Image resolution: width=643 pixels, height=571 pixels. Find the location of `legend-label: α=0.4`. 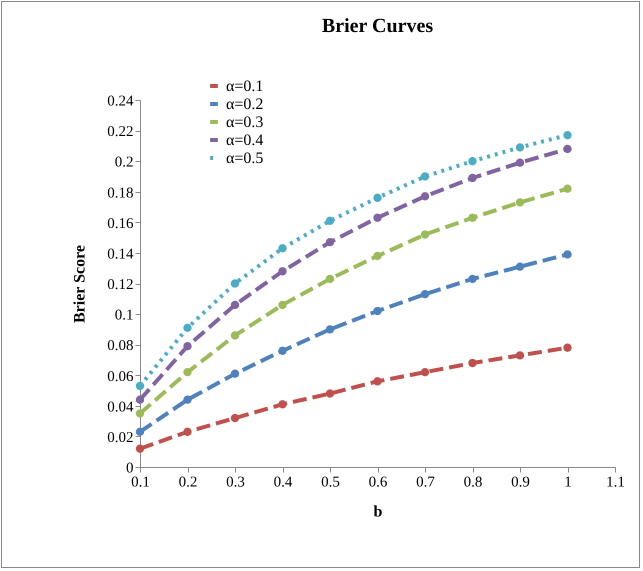

legend-label: α=0.4 is located at coordinates (245, 140).